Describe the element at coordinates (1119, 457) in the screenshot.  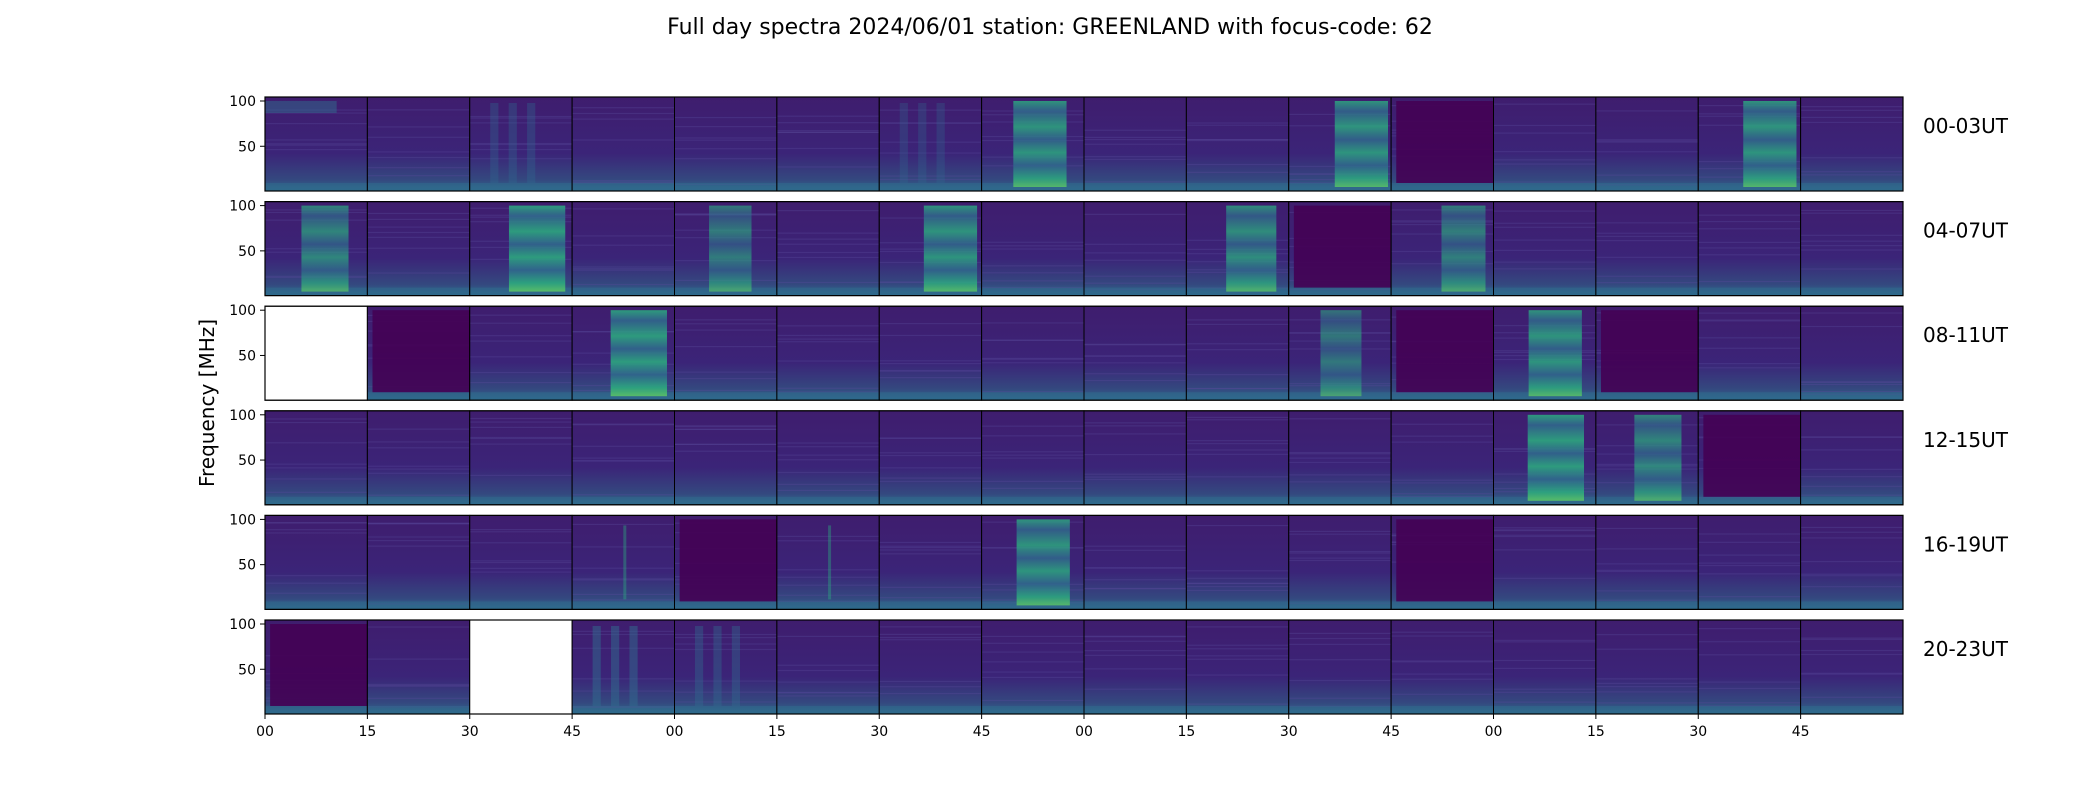
I see `spectra-row: 100 50 12-15UT` at that location.